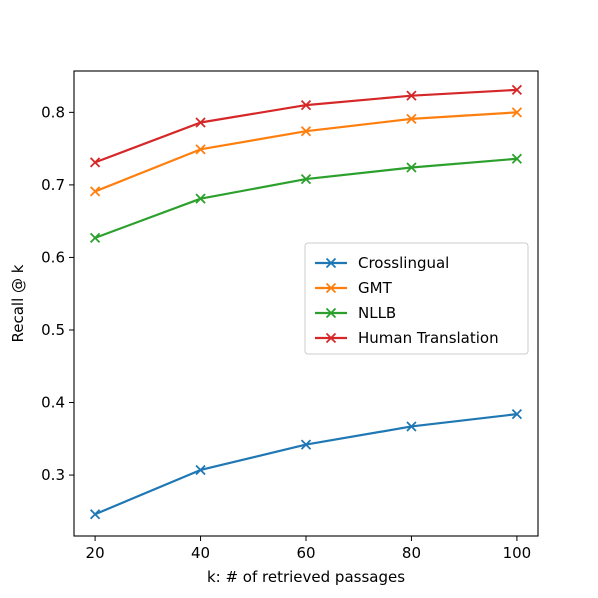 Image resolution: width=598 pixels, height=598 pixels. I want to click on y-axis-label: Recall @ k, so click(18, 303).